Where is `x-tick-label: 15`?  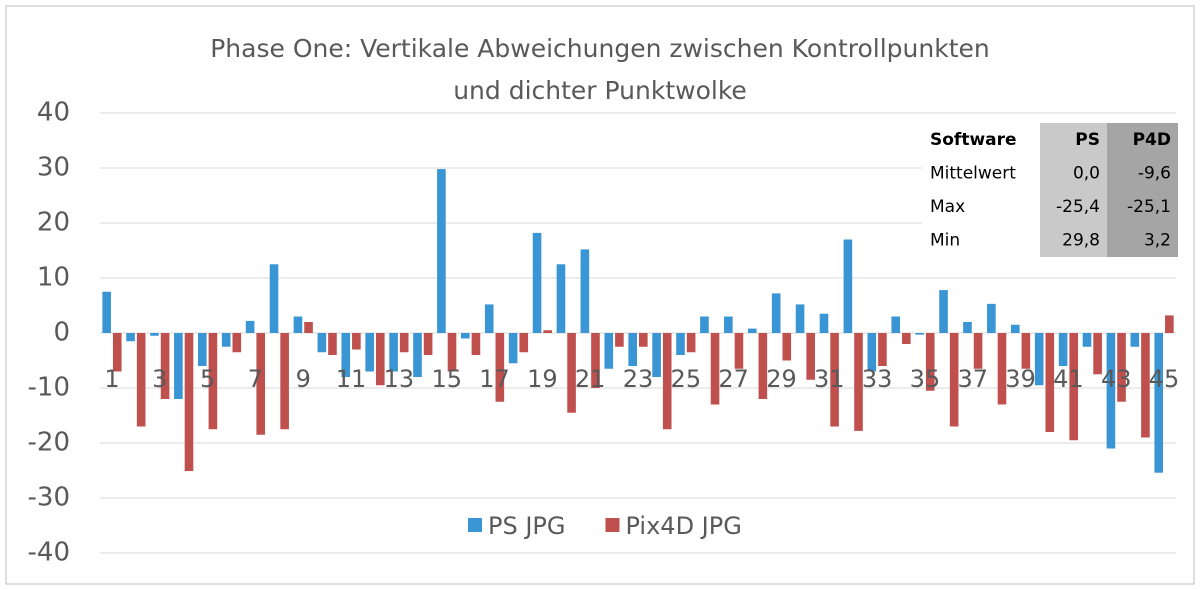
x-tick-label: 15 is located at coordinates (446, 379).